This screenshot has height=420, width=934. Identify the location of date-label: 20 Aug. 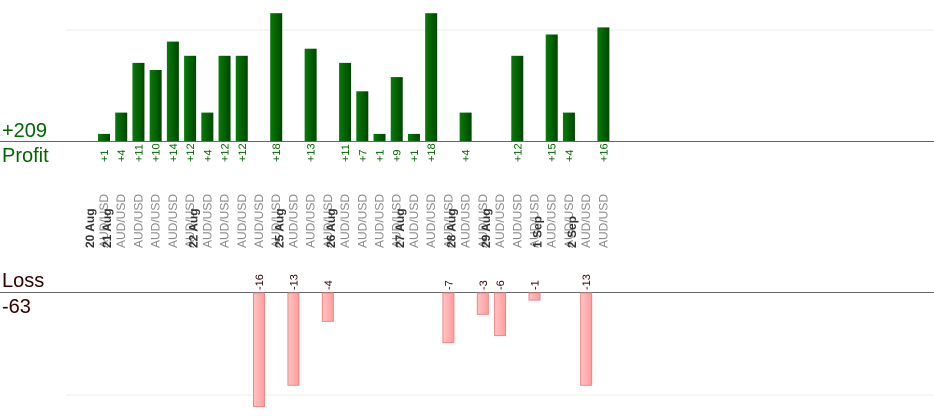
(90, 228).